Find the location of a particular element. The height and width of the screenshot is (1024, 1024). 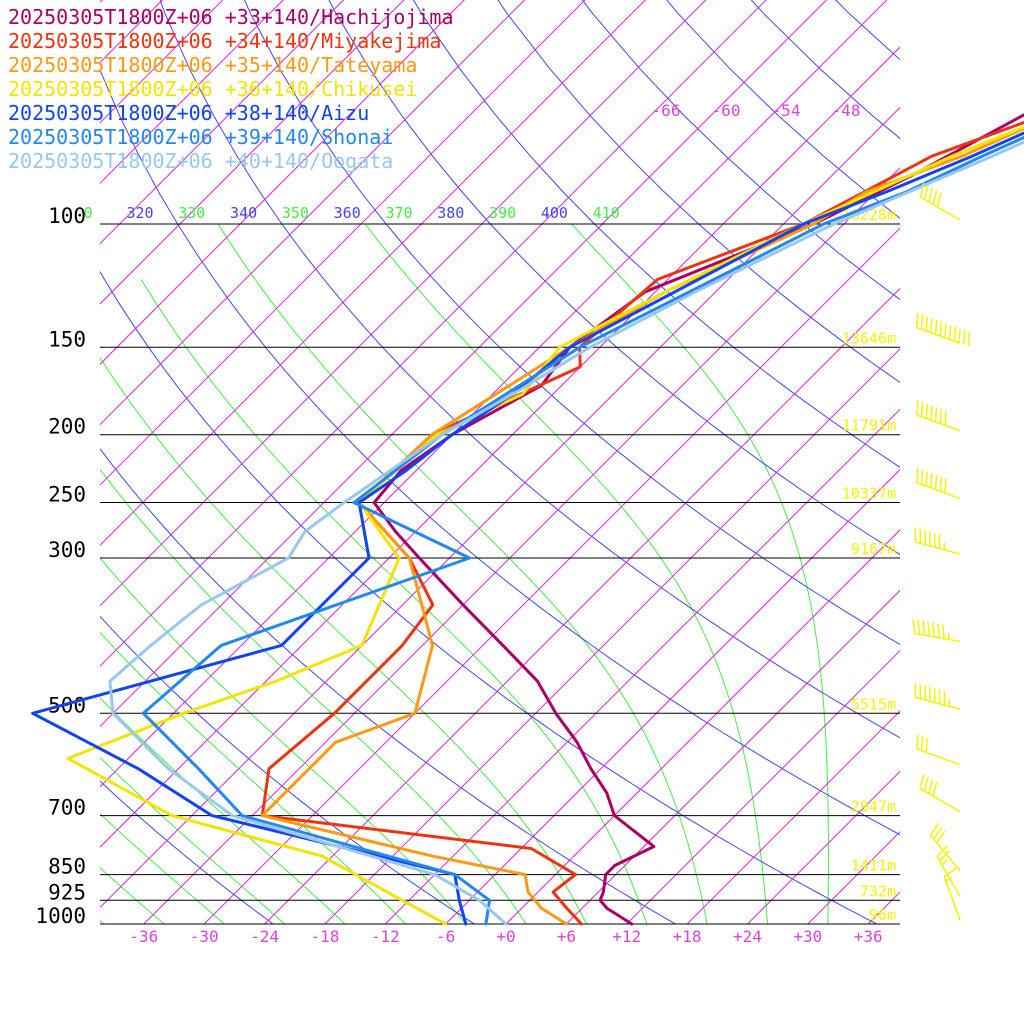

theta-label: 360 is located at coordinates (347, 213).